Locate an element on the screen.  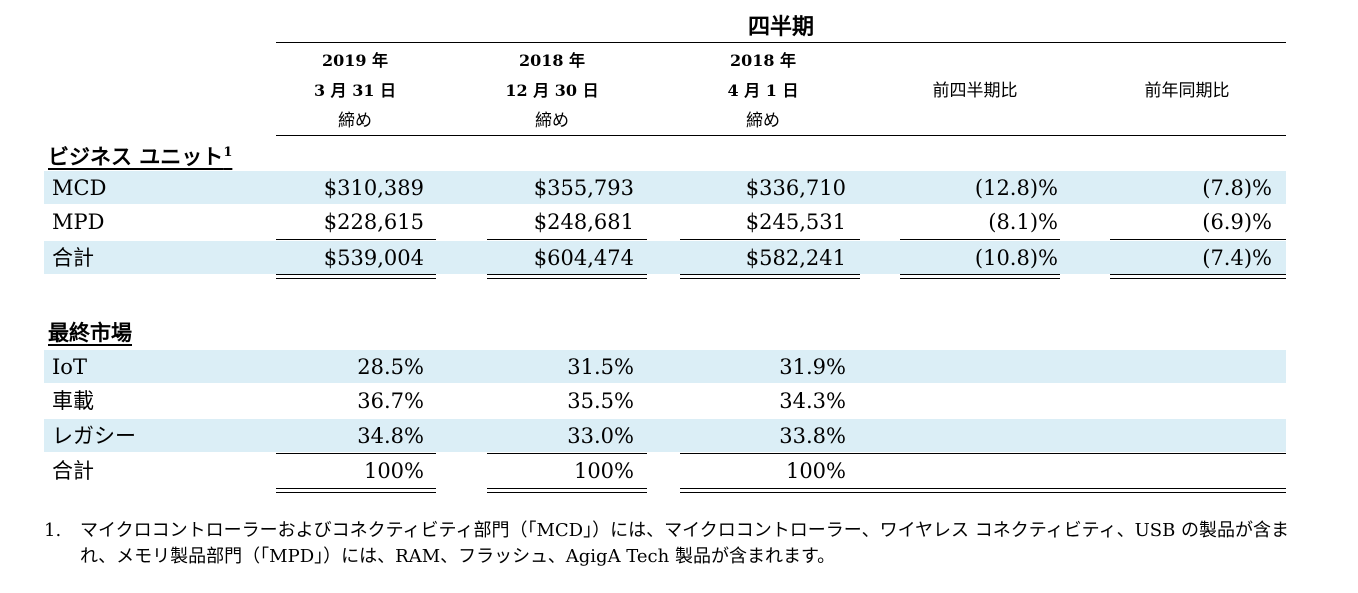
col1-year: 2019 年 is located at coordinates (355, 60).